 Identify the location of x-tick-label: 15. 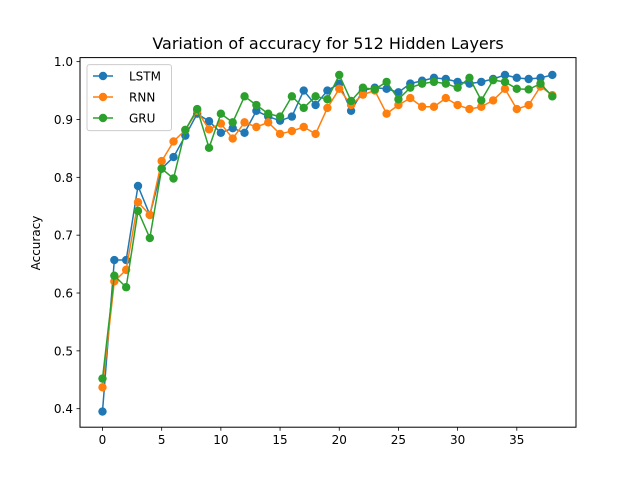
(279, 440).